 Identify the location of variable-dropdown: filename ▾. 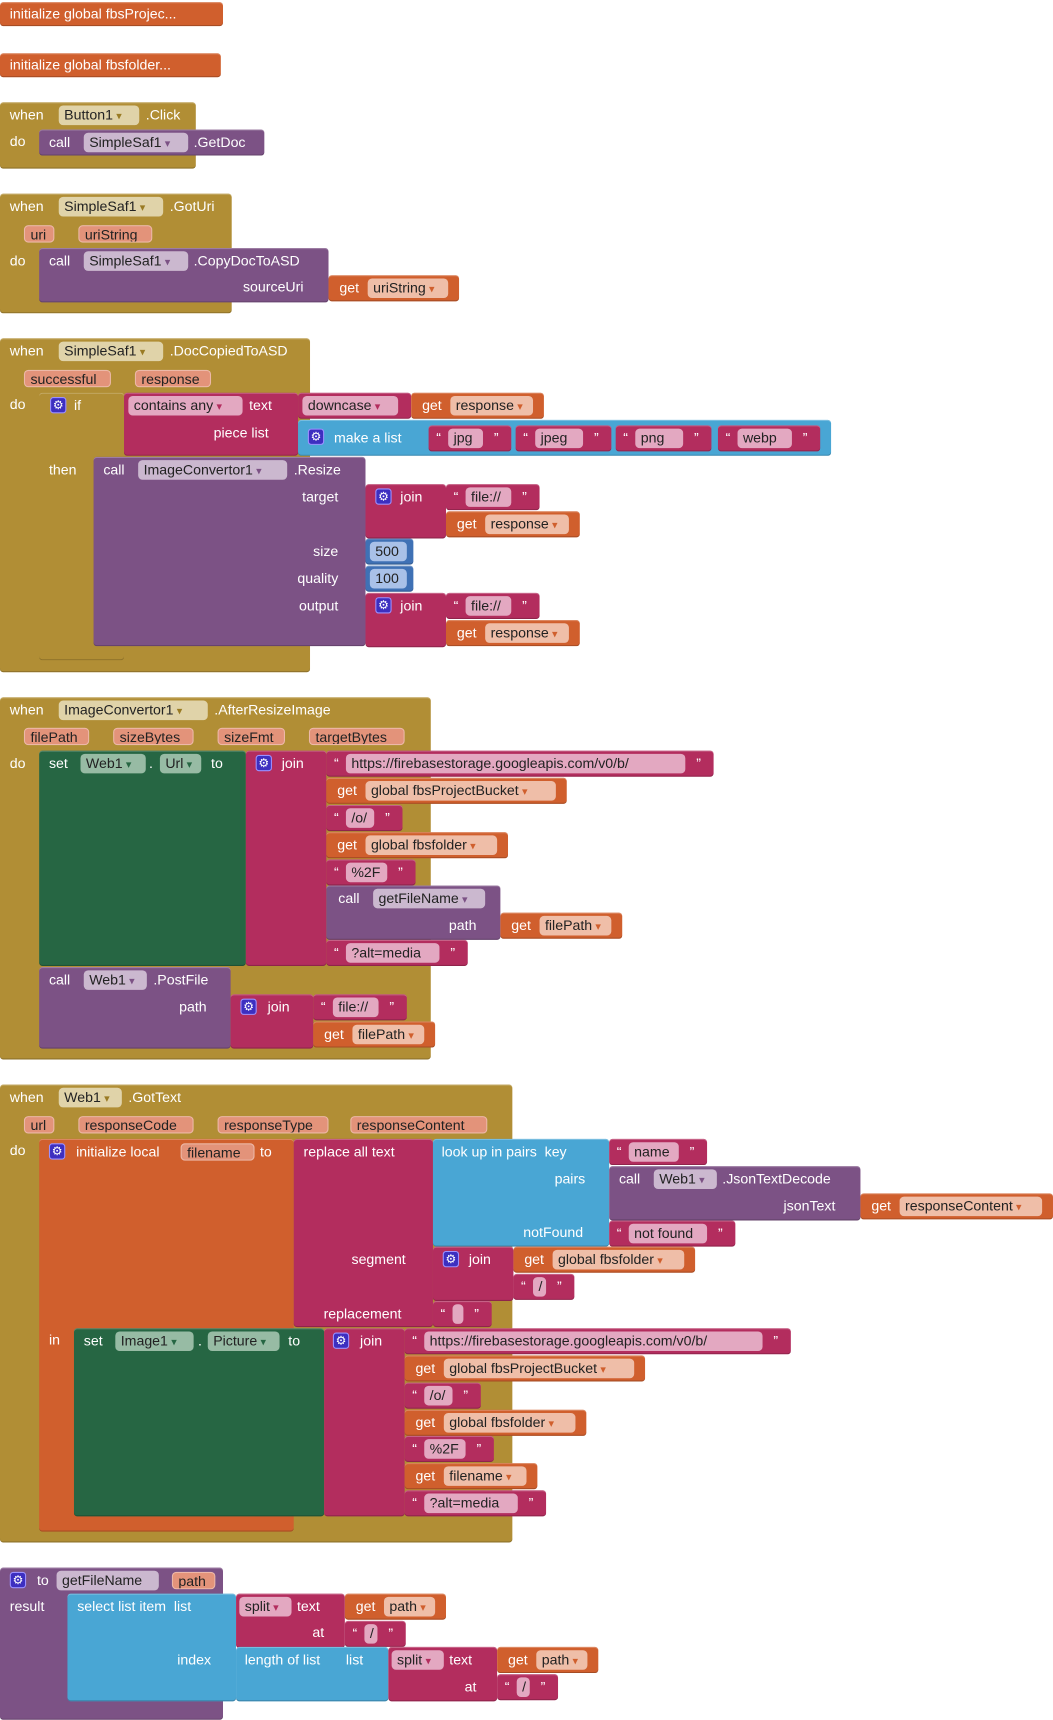
(485, 1476).